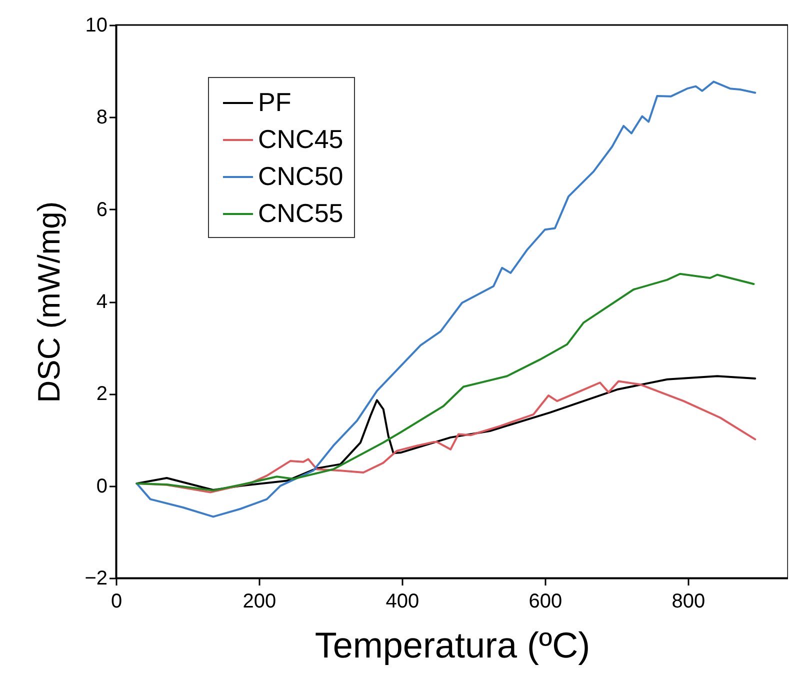  What do you see at coordinates (102, 302) in the screenshot?
I see `y-tick-label: 4` at bounding box center [102, 302].